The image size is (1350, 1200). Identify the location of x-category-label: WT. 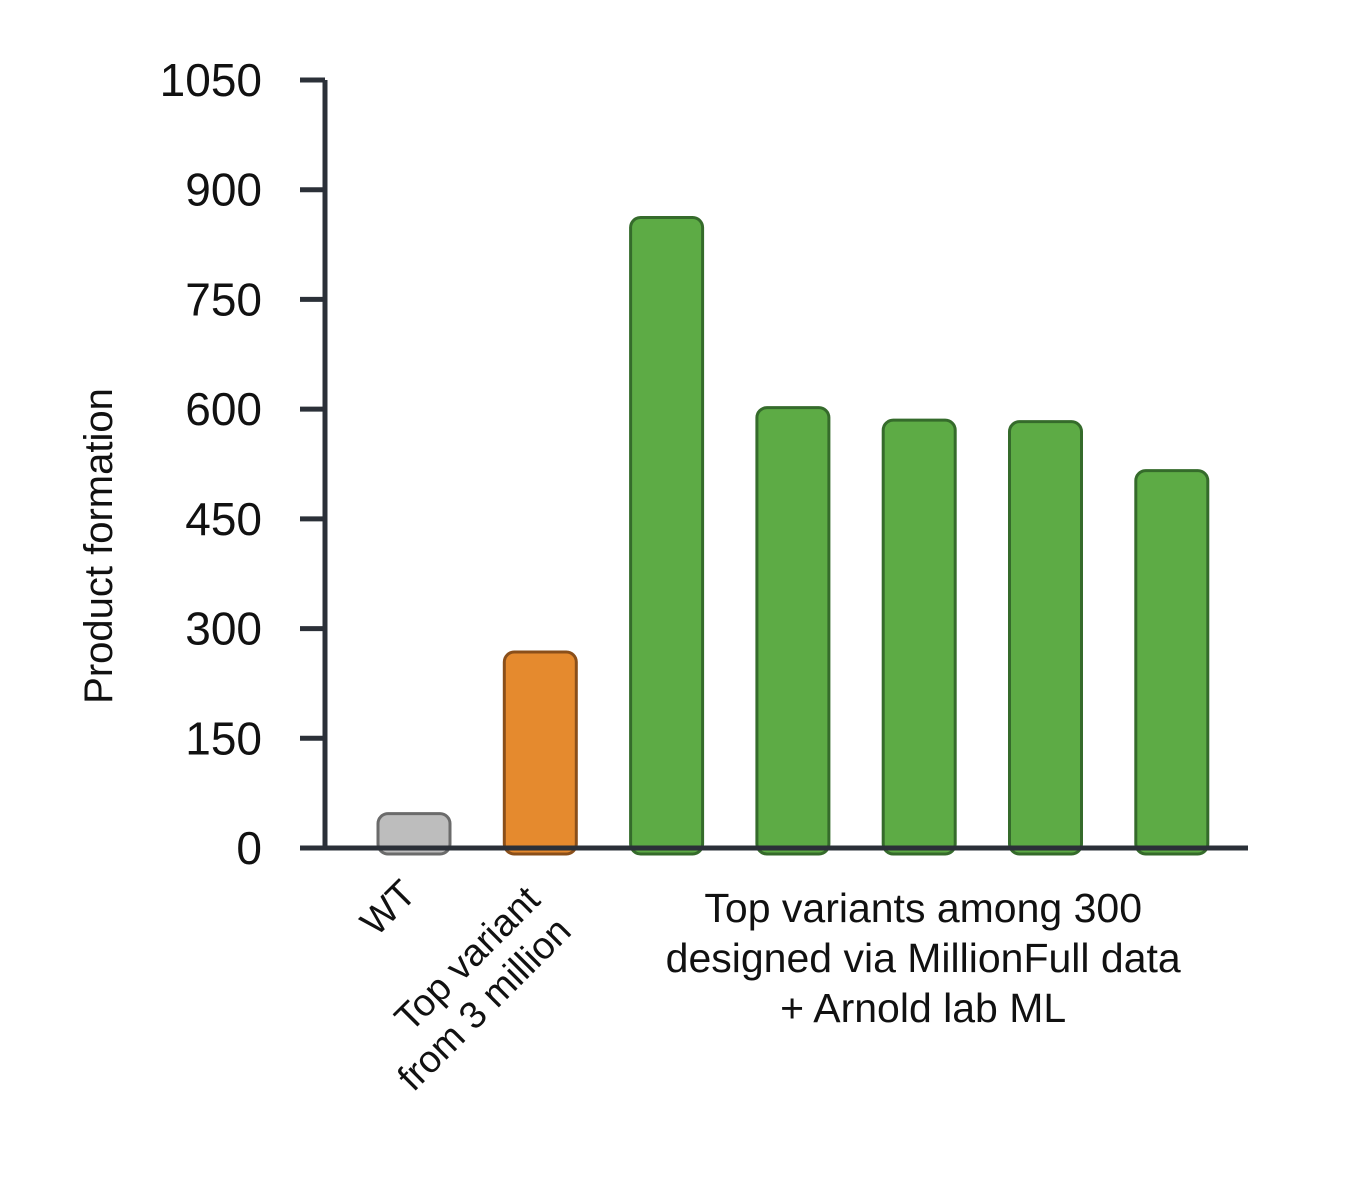
(388, 908).